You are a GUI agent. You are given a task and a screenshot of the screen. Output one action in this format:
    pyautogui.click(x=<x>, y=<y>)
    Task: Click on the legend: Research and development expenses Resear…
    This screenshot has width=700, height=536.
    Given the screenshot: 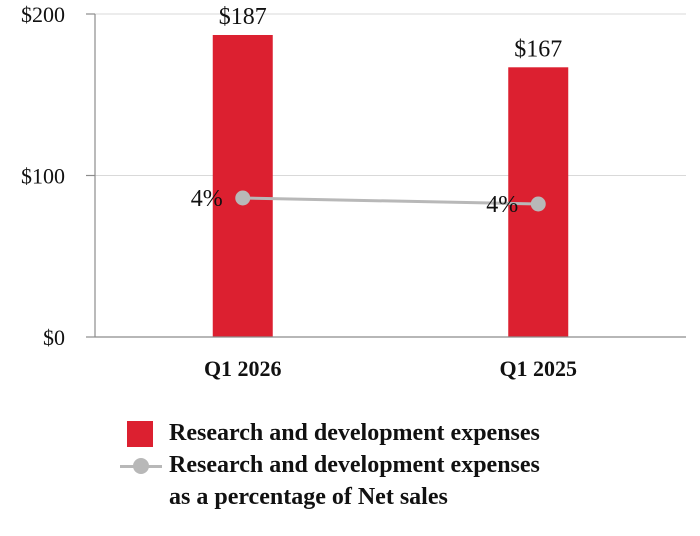 What is the action you would take?
    pyautogui.click(x=400, y=465)
    